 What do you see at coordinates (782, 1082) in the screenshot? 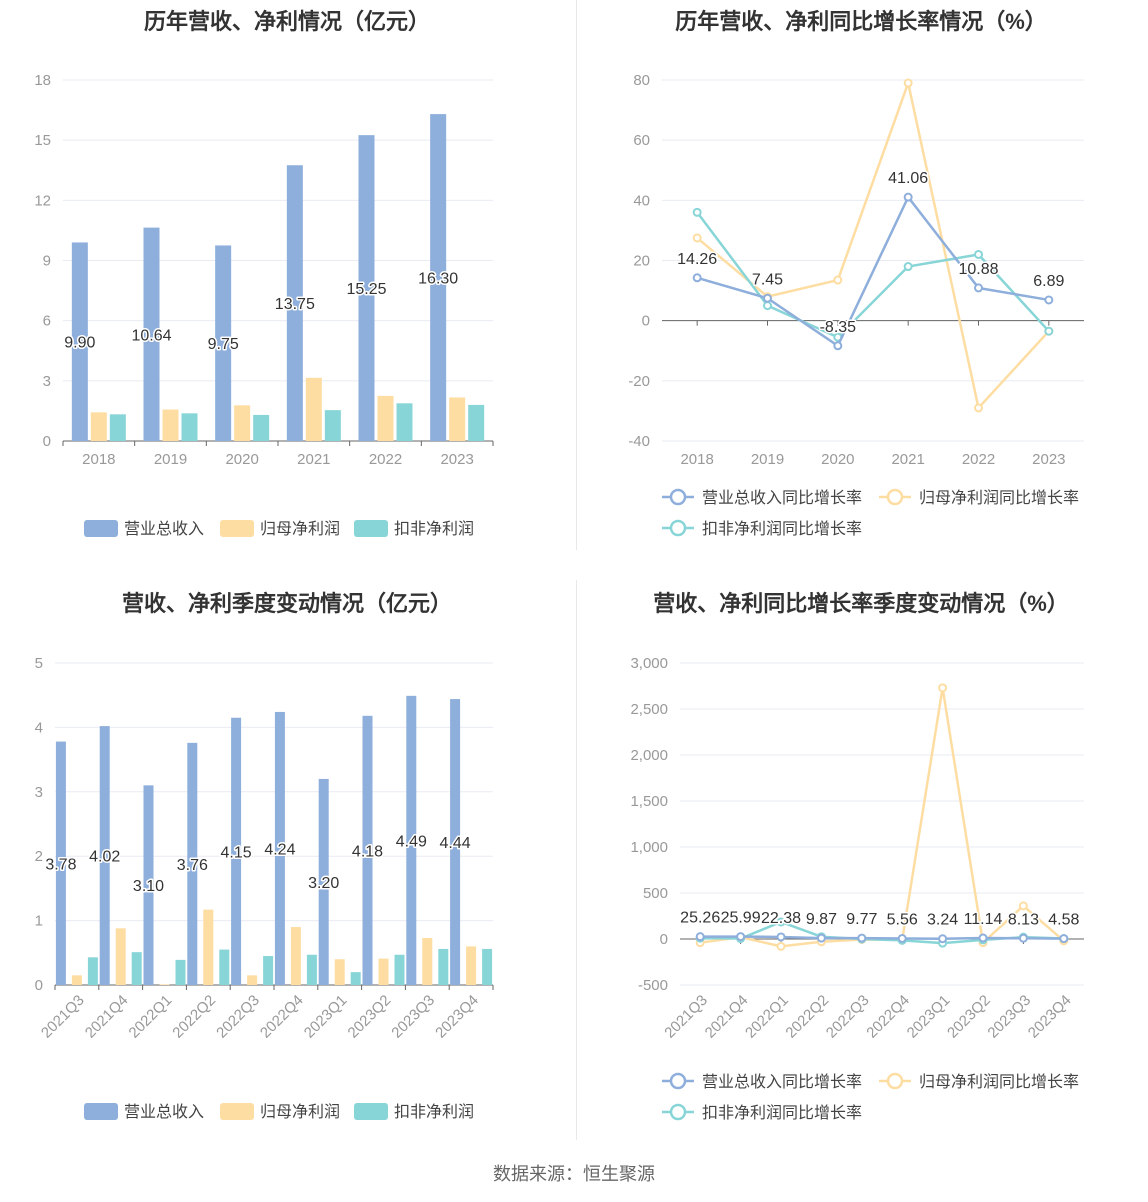
I see `legend-label: 营业总收入同比增长率` at bounding box center [782, 1082].